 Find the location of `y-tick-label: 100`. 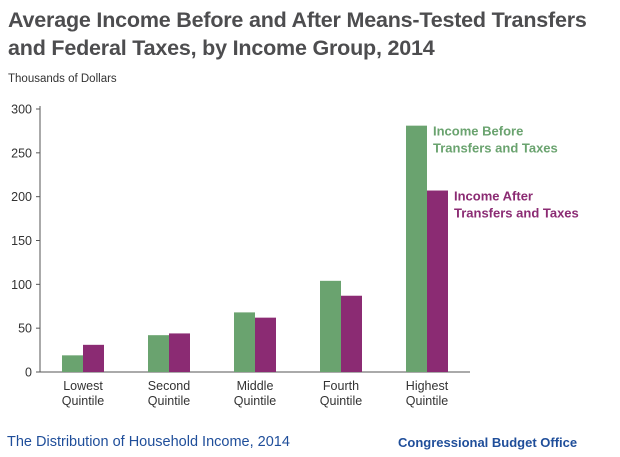

y-tick-label: 100 is located at coordinates (21, 285).